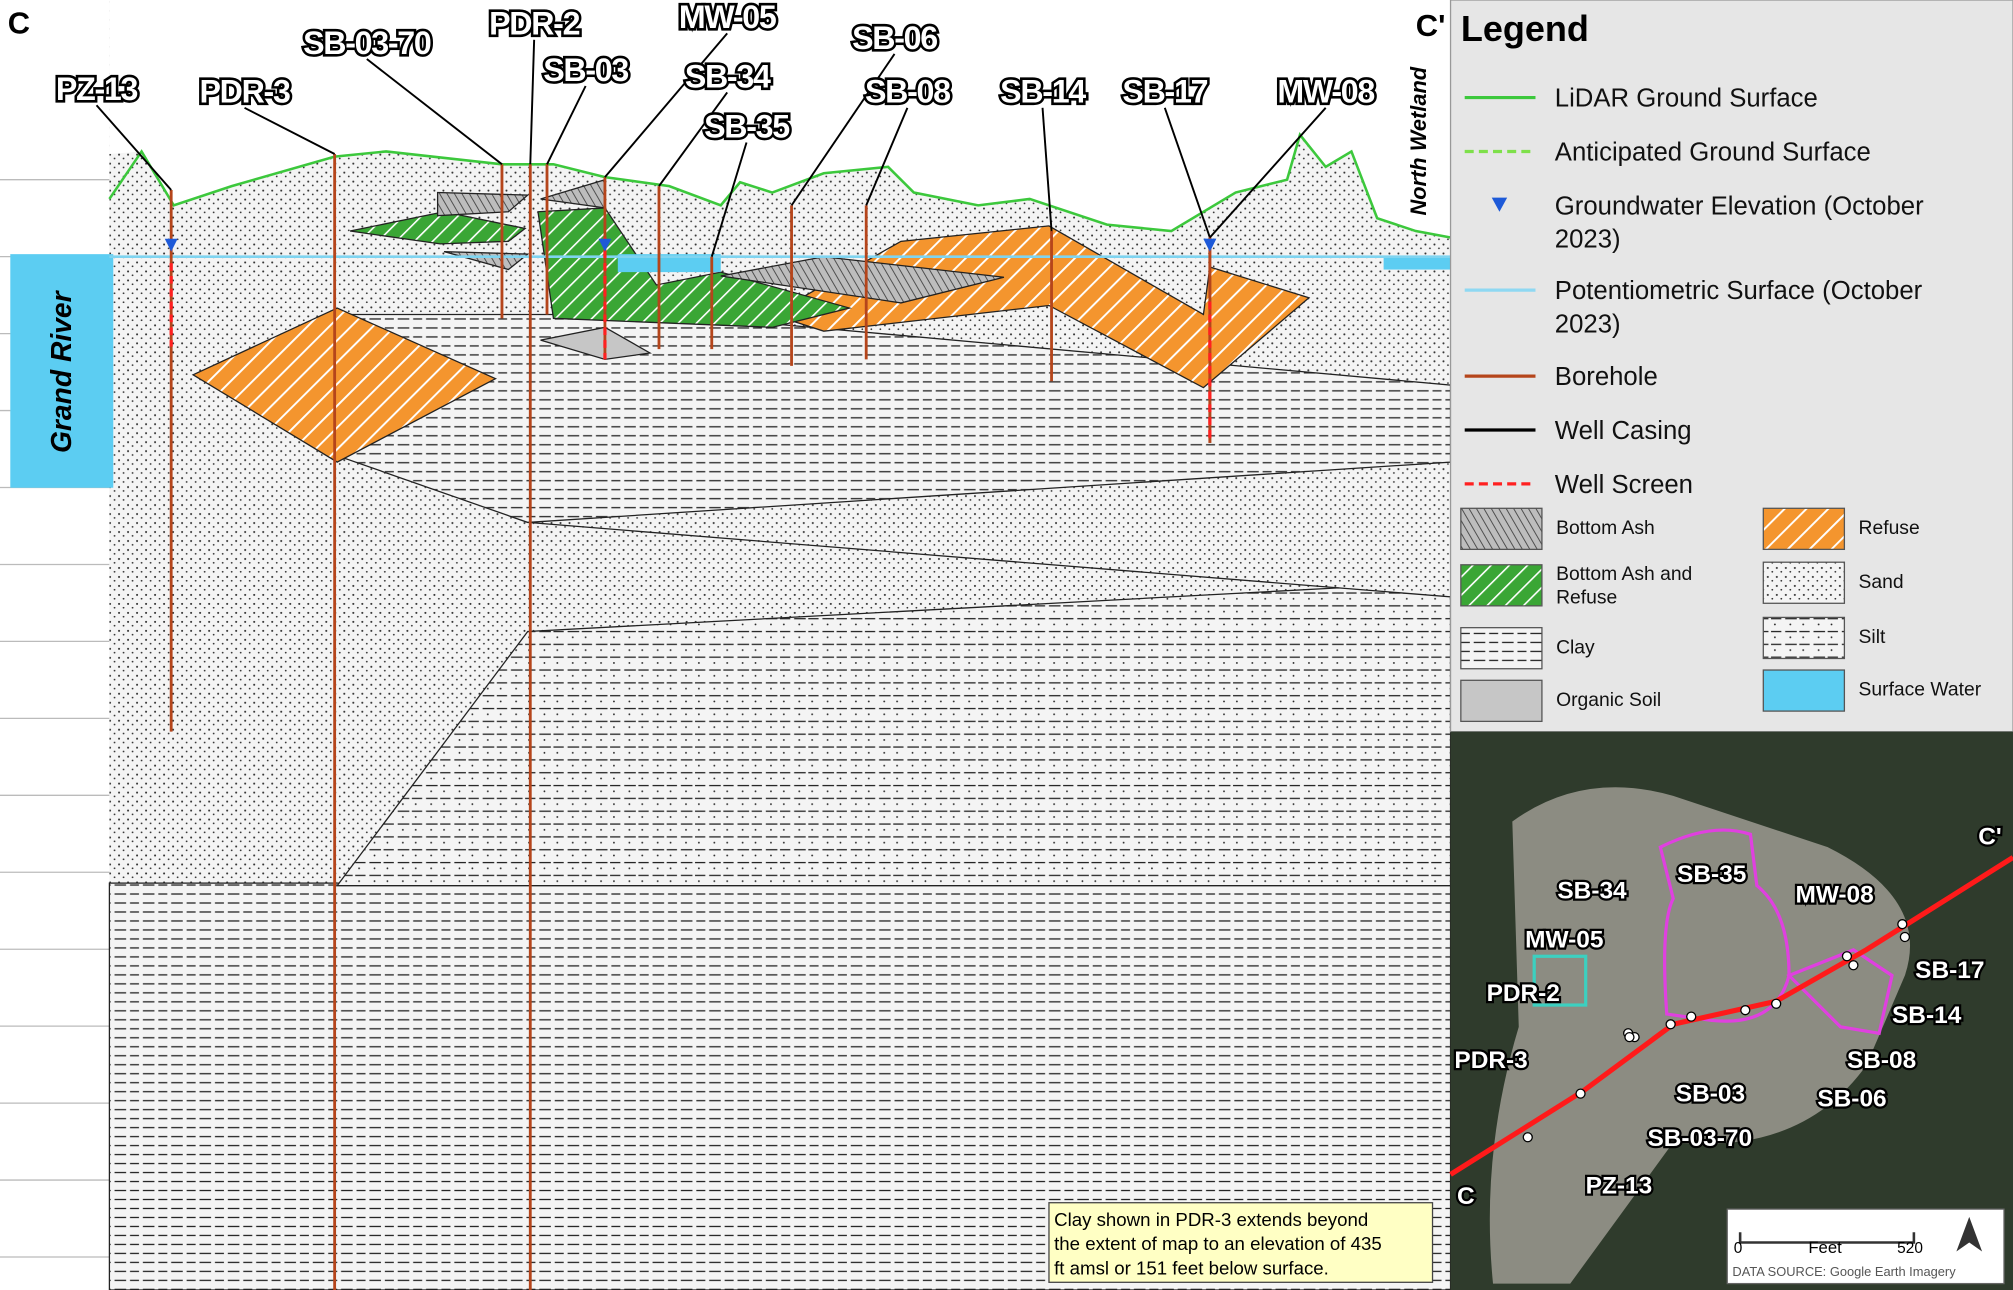 This screenshot has height=1290, width=2013. What do you see at coordinates (1588, 240) in the screenshot?
I see `legend-label: 2023)` at bounding box center [1588, 240].